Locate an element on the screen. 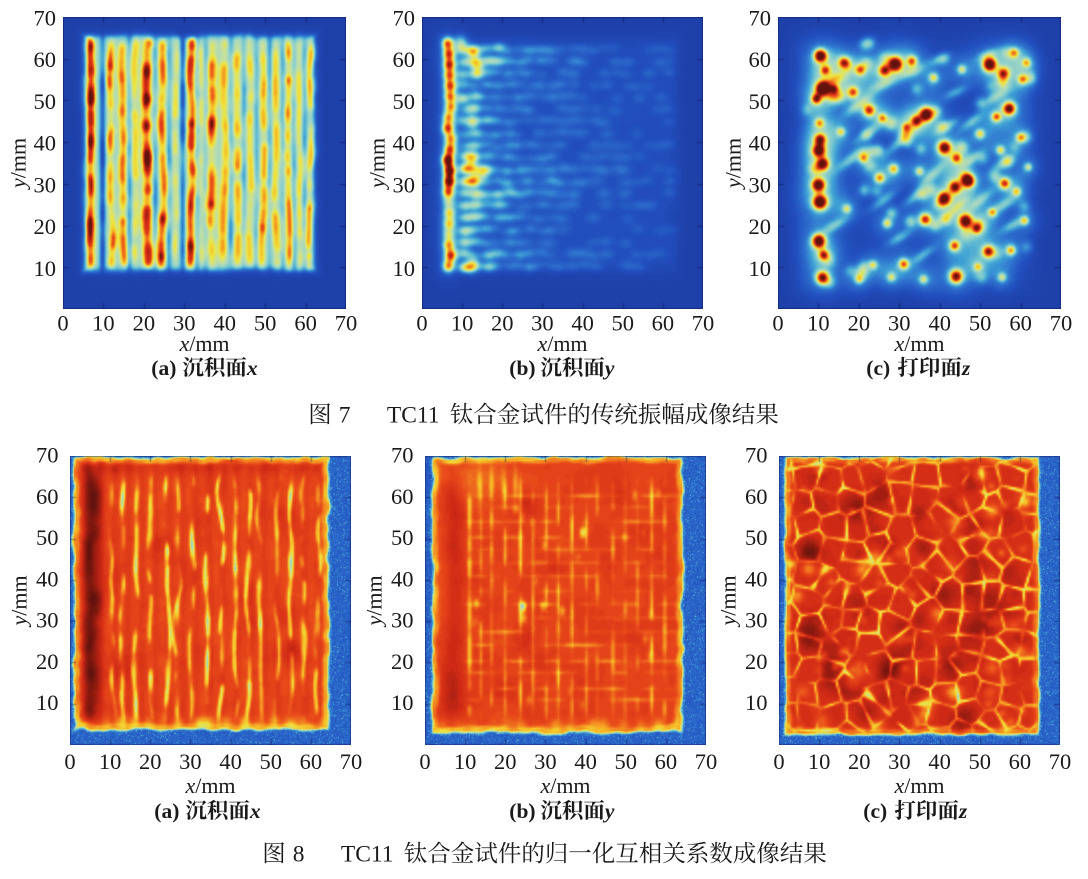 The width and height of the screenshot is (1088, 879). svg-text: 8 is located at coordinates (299, 855).